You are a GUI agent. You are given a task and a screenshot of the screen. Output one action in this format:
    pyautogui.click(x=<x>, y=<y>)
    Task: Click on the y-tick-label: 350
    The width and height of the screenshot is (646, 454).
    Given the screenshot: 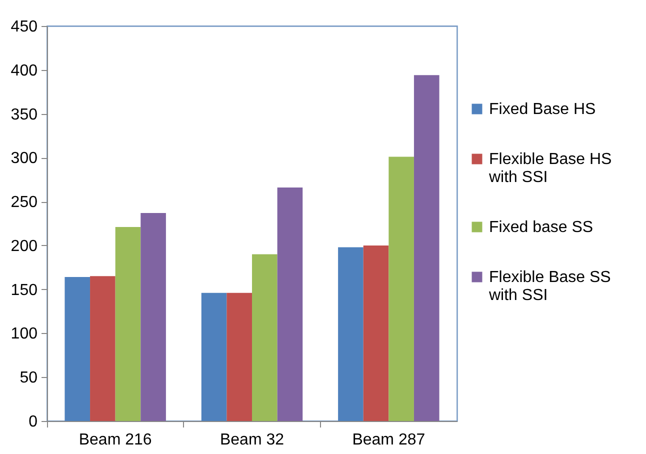 What is the action you would take?
    pyautogui.click(x=24, y=115)
    